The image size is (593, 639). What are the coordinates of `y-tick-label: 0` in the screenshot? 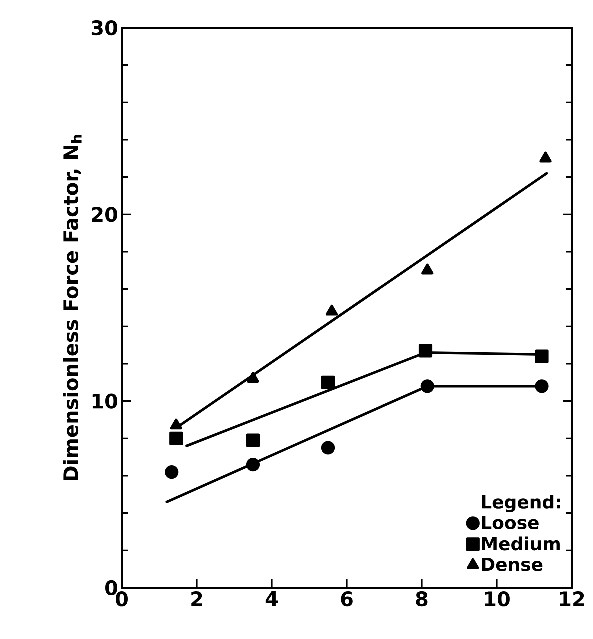 It's located at (112, 588).